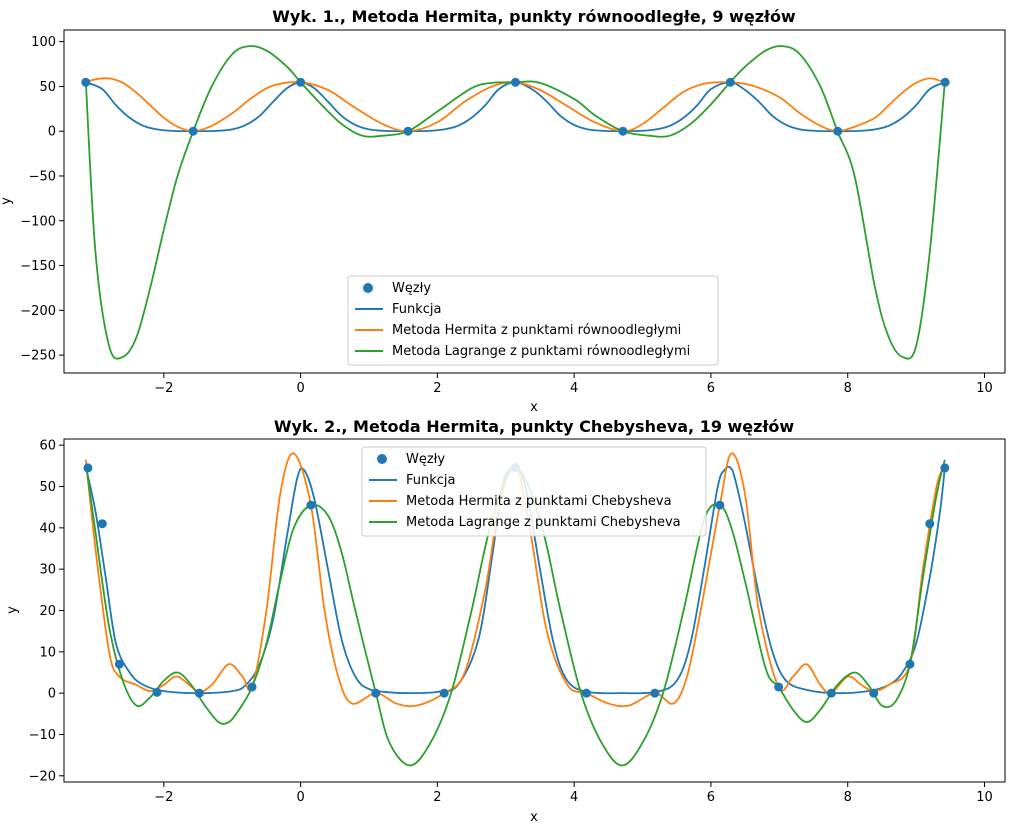 Image resolution: width=1013 pixels, height=831 pixels. I want to click on y-tick-label: −200, so click(38, 311).